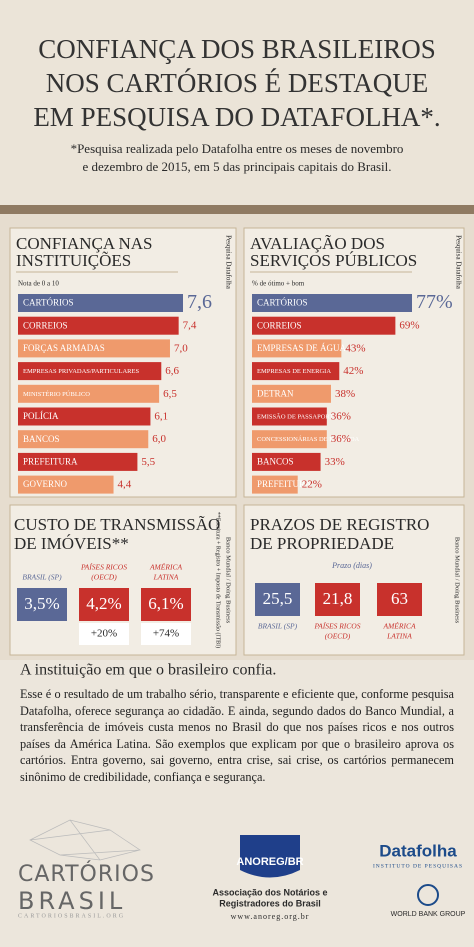  I want to click on panel-title: CUSTO DE TRANSMISSÃO, so click(117, 524).